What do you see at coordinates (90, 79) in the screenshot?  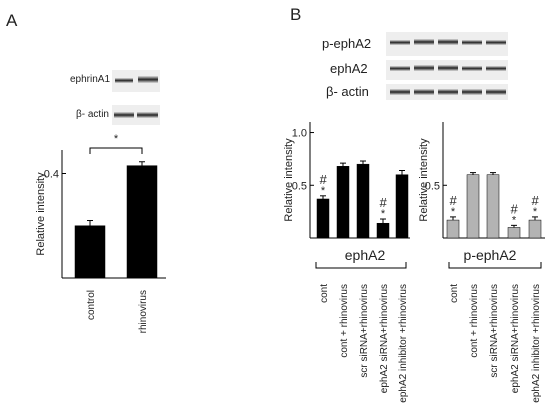 I see `blot-label: ephrinA1` at bounding box center [90, 79].